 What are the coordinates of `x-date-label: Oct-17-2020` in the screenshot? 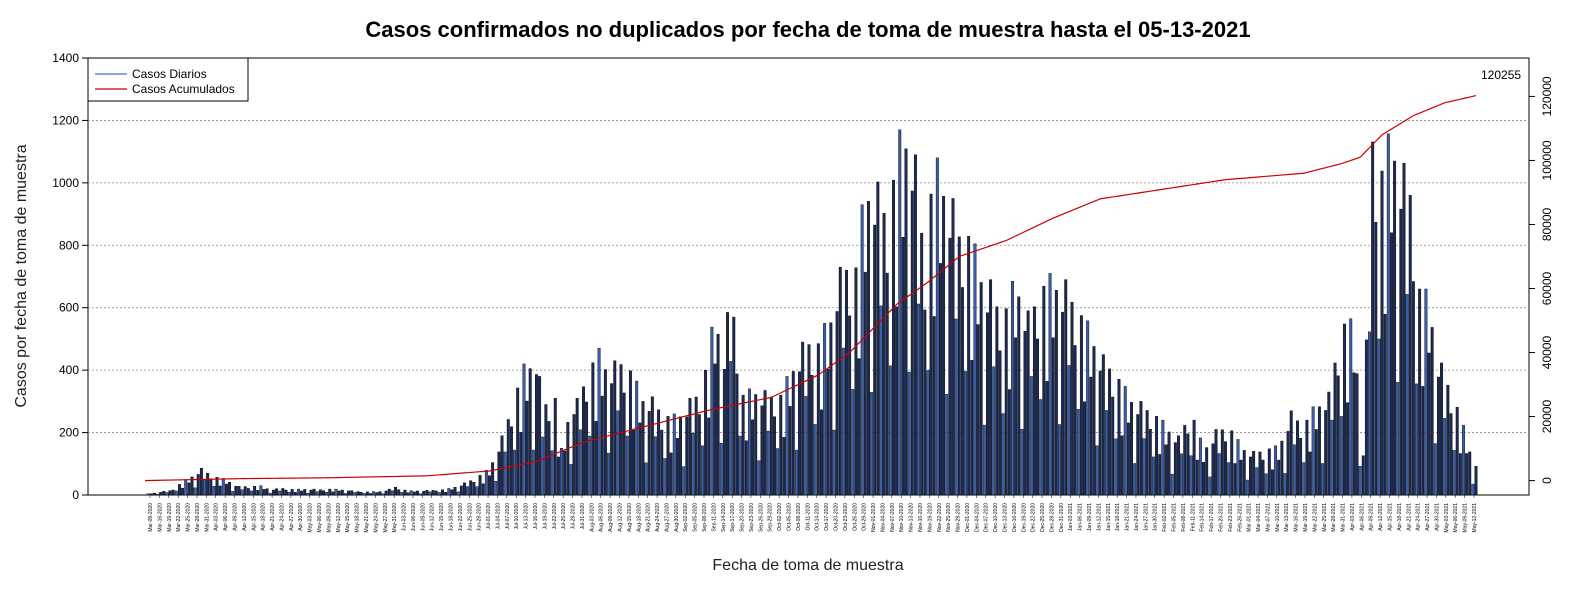 It's located at (827, 517).